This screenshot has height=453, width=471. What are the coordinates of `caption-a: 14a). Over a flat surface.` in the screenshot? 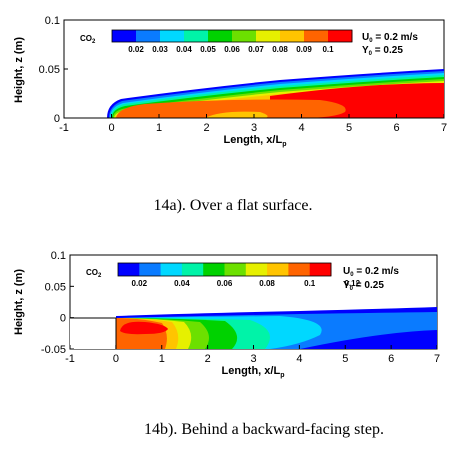 It's located at (232, 205).